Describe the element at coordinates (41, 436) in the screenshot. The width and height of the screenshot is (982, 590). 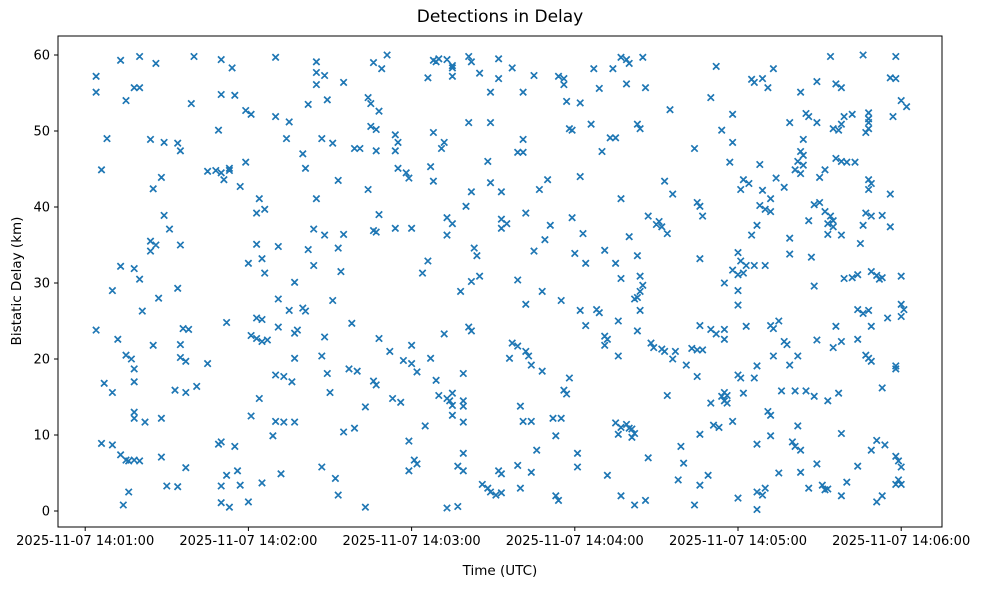
I see `svg-text: 10` at that location.